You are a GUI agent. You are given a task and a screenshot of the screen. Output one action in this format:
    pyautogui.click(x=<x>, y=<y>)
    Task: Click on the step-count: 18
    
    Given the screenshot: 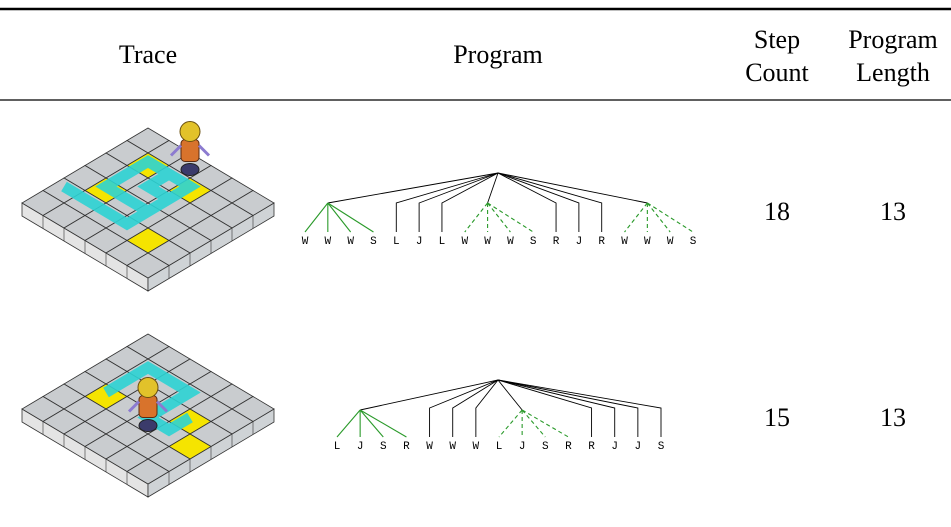 What is the action you would take?
    pyautogui.click(x=777, y=211)
    